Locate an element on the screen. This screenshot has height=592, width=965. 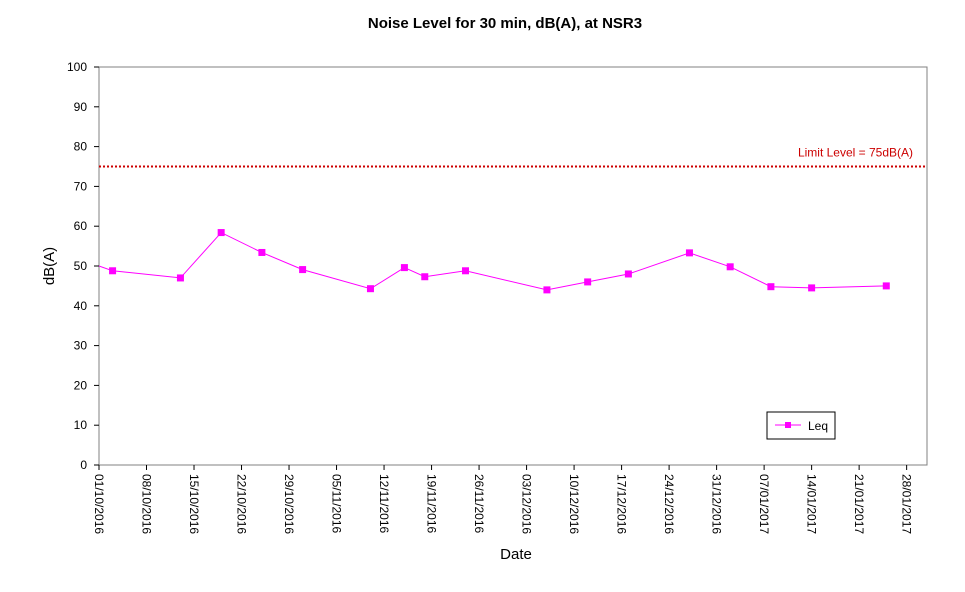
y-tick-label: 40 is located at coordinates (81, 306).